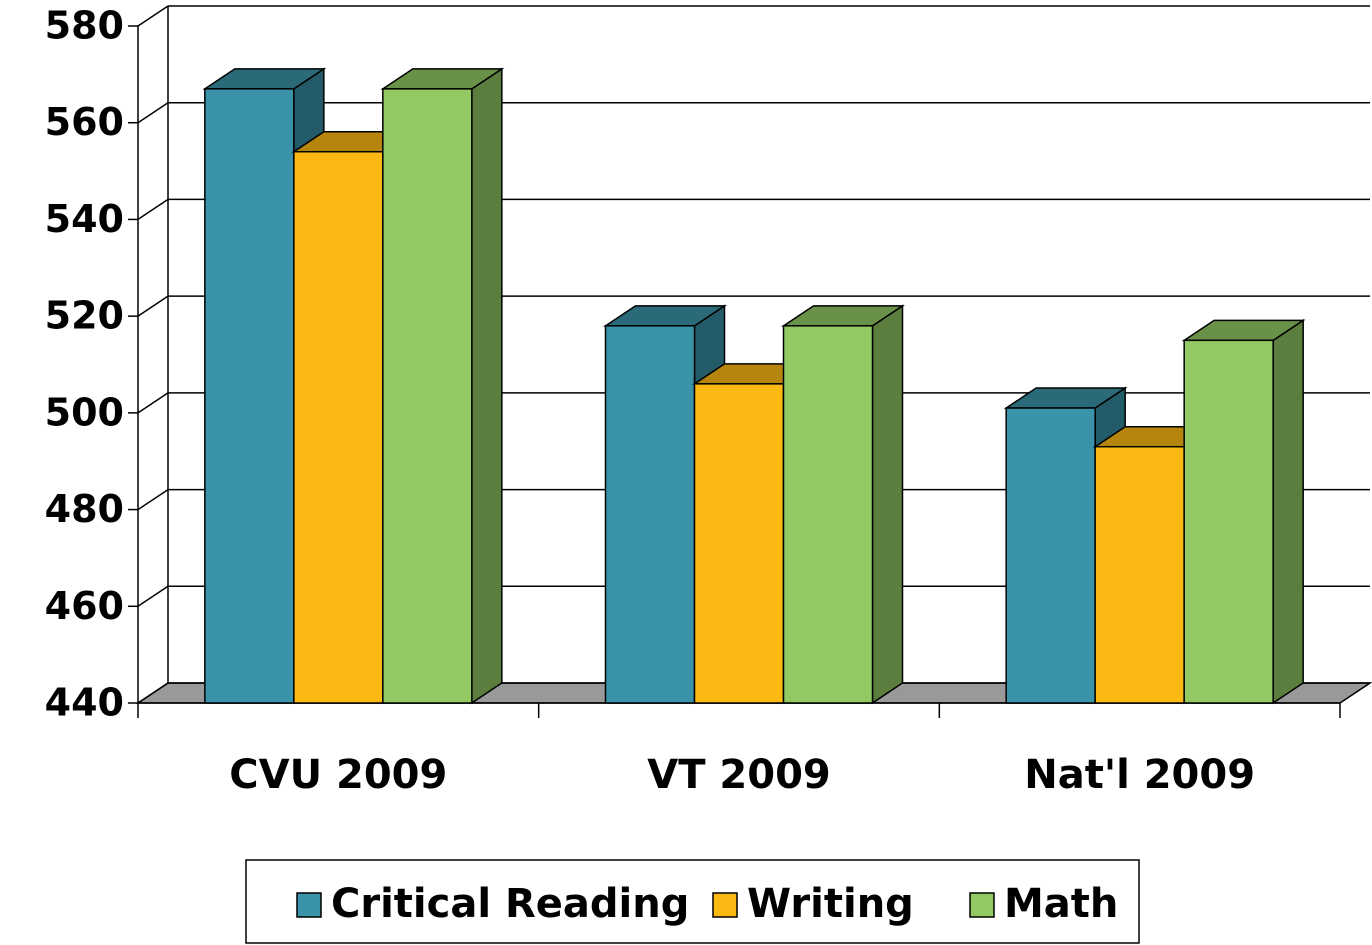 This screenshot has width=1372, height=945. I want to click on y-tick-label: 500, so click(84, 412).